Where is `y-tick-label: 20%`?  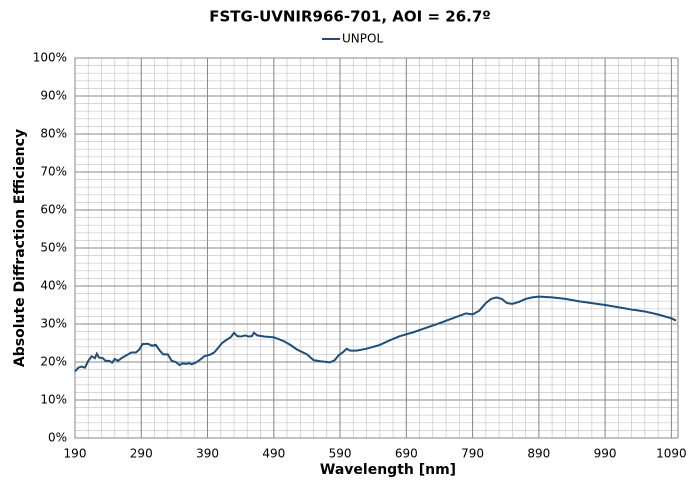
y-tick-label: 20% is located at coordinates (53, 362).